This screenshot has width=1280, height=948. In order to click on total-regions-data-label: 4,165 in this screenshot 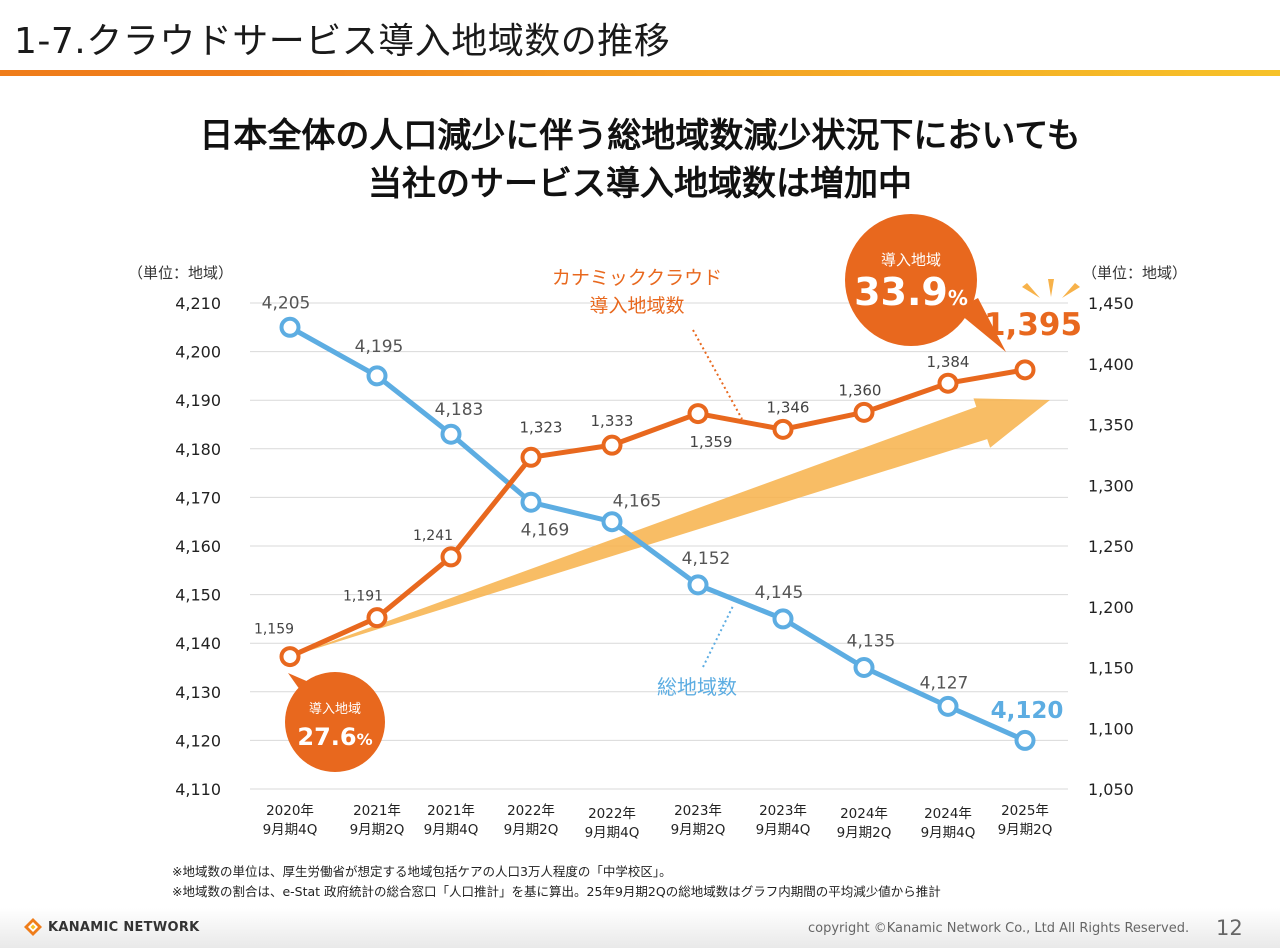, I will do `click(637, 502)`.